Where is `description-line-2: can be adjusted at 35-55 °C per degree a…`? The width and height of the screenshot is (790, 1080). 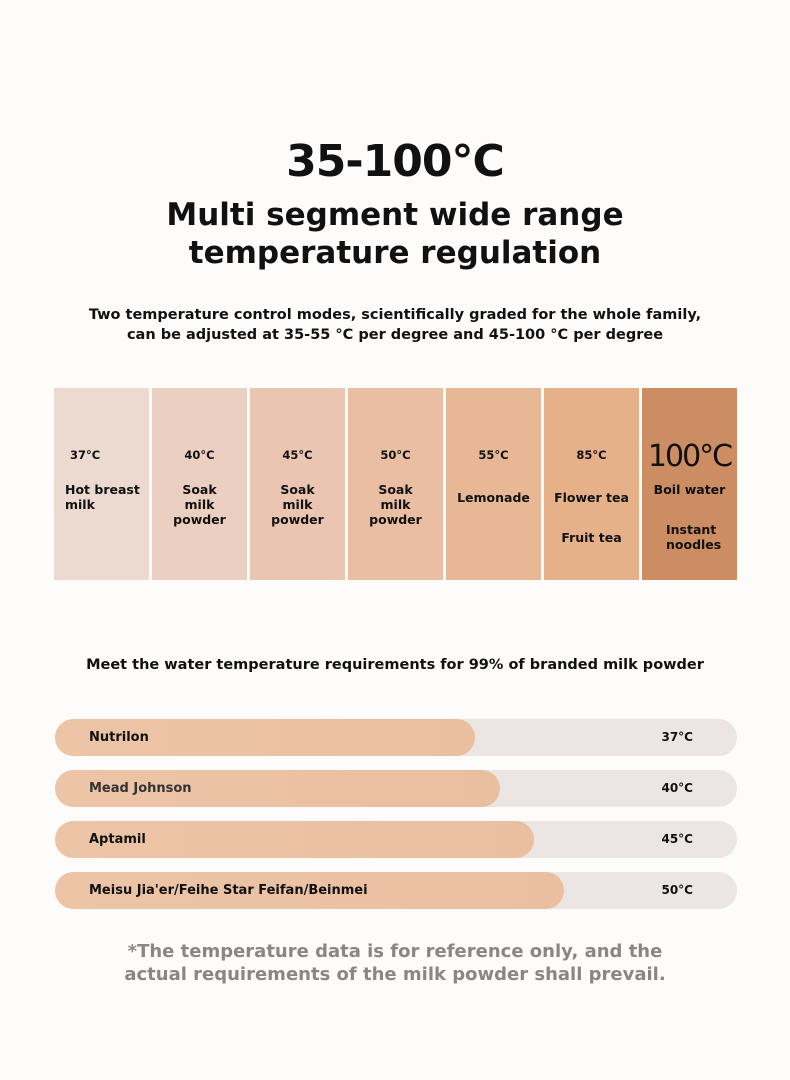
description-line-2: can be adjusted at 35-55 °C per degree a… is located at coordinates (395, 335).